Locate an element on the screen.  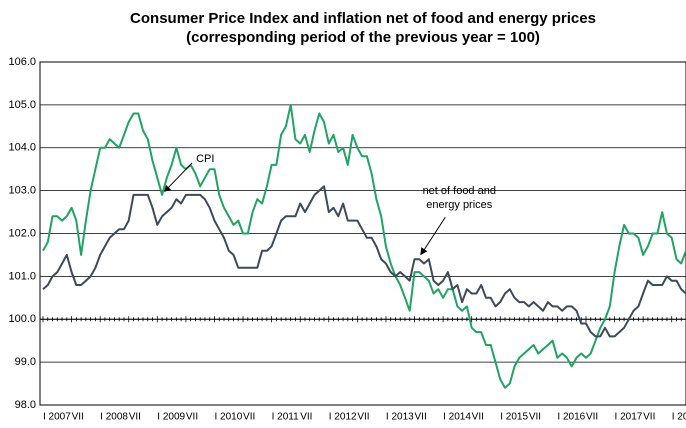
x-tick-label: I 2009 is located at coordinates (171, 417).